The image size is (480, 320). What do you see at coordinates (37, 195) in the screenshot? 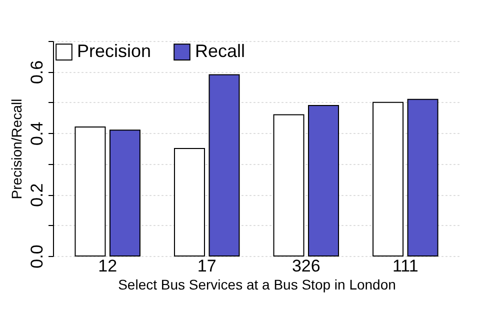
I see `y-tick-label: 0.2` at bounding box center [37, 195].